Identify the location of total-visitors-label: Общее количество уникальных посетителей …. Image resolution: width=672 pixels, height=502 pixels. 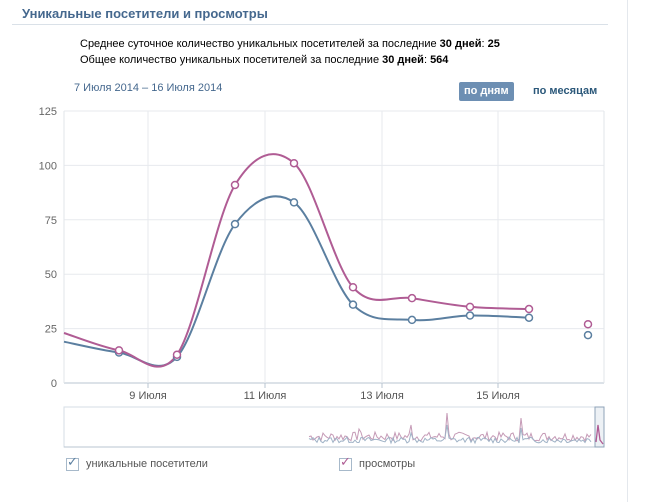
(230, 60).